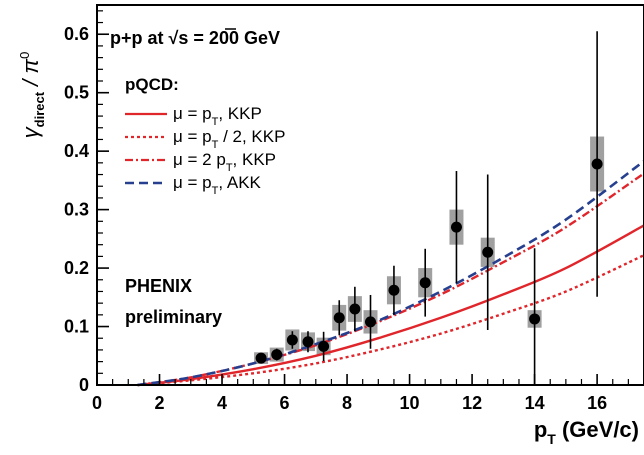  I want to click on svg-text: μ = pT / 2, KKP, so click(229, 139).